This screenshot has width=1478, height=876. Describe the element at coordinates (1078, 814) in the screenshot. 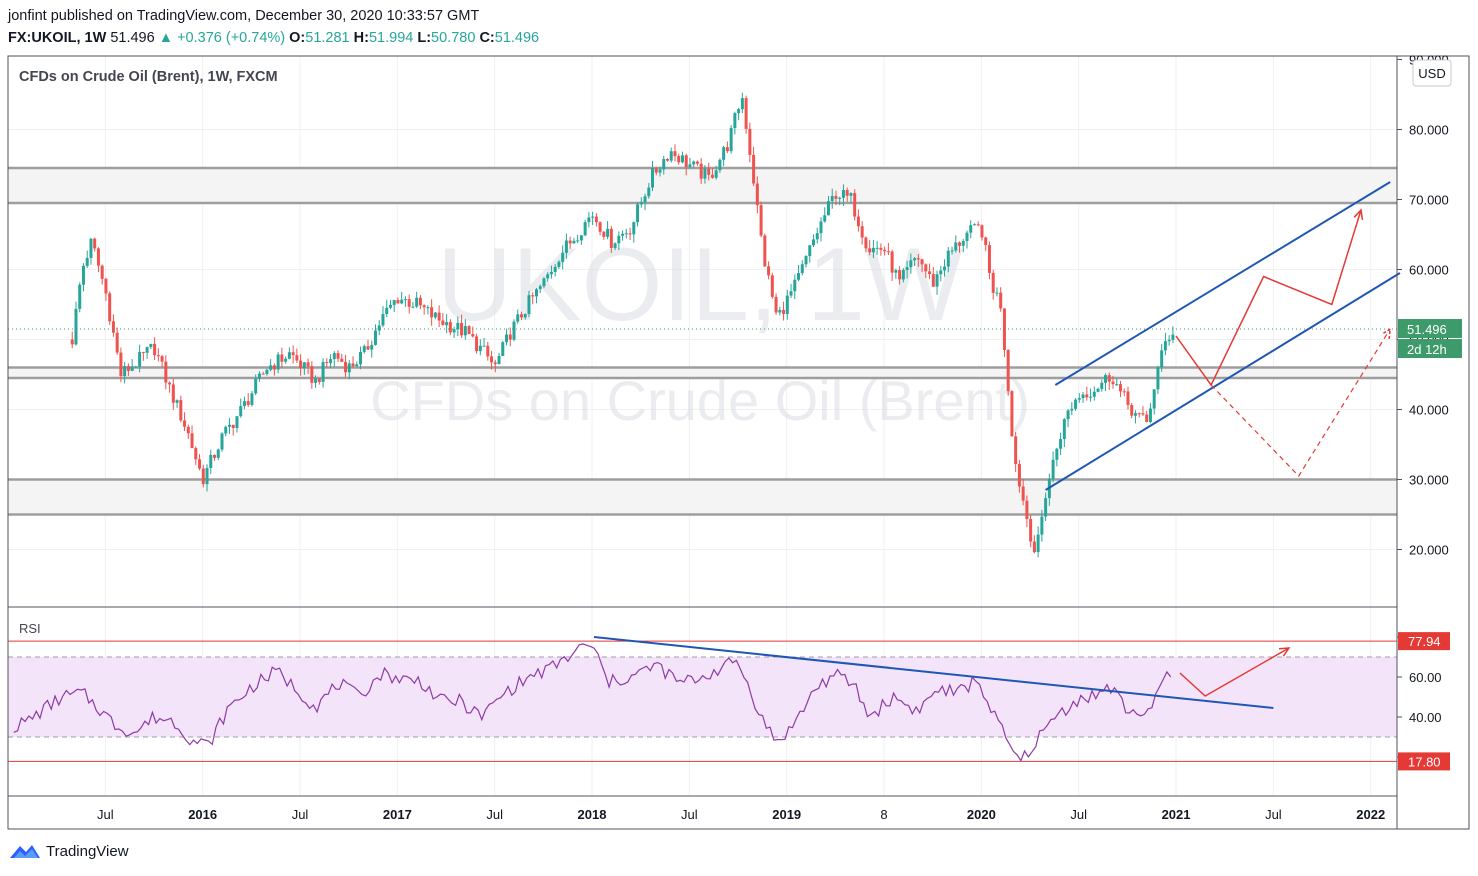

I see `x-tick-label: Jul` at that location.